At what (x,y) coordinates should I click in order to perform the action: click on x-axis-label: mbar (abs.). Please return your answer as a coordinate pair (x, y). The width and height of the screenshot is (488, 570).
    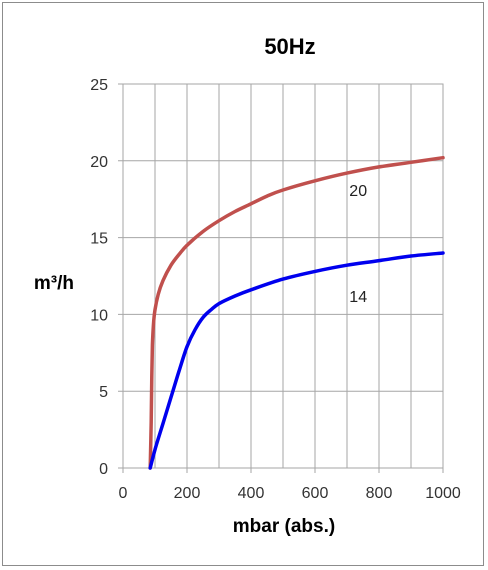
    Looking at the image, I should click on (284, 526).